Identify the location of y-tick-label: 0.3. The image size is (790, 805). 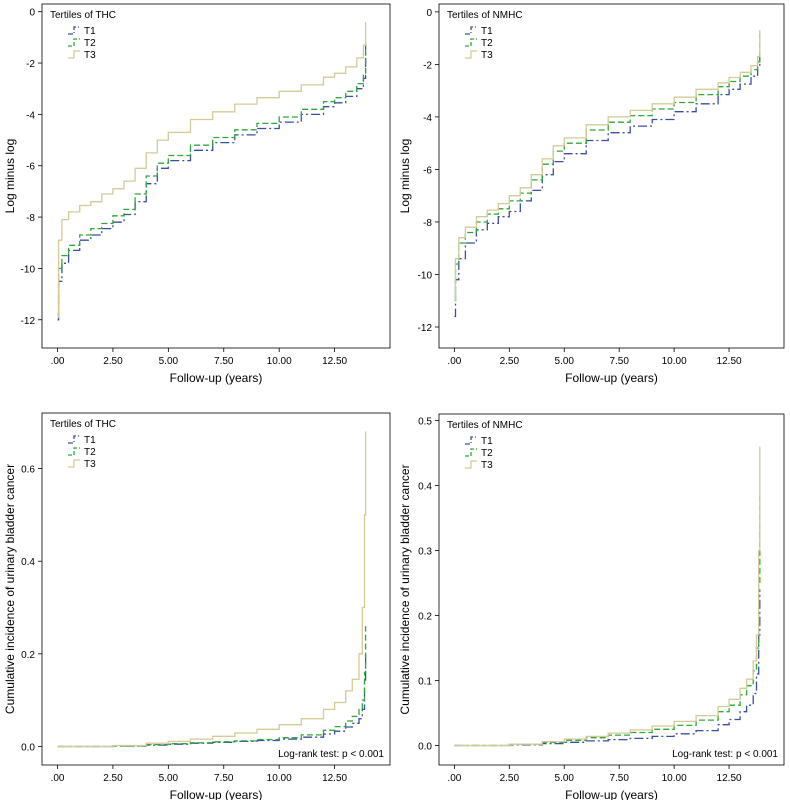
(425, 552).